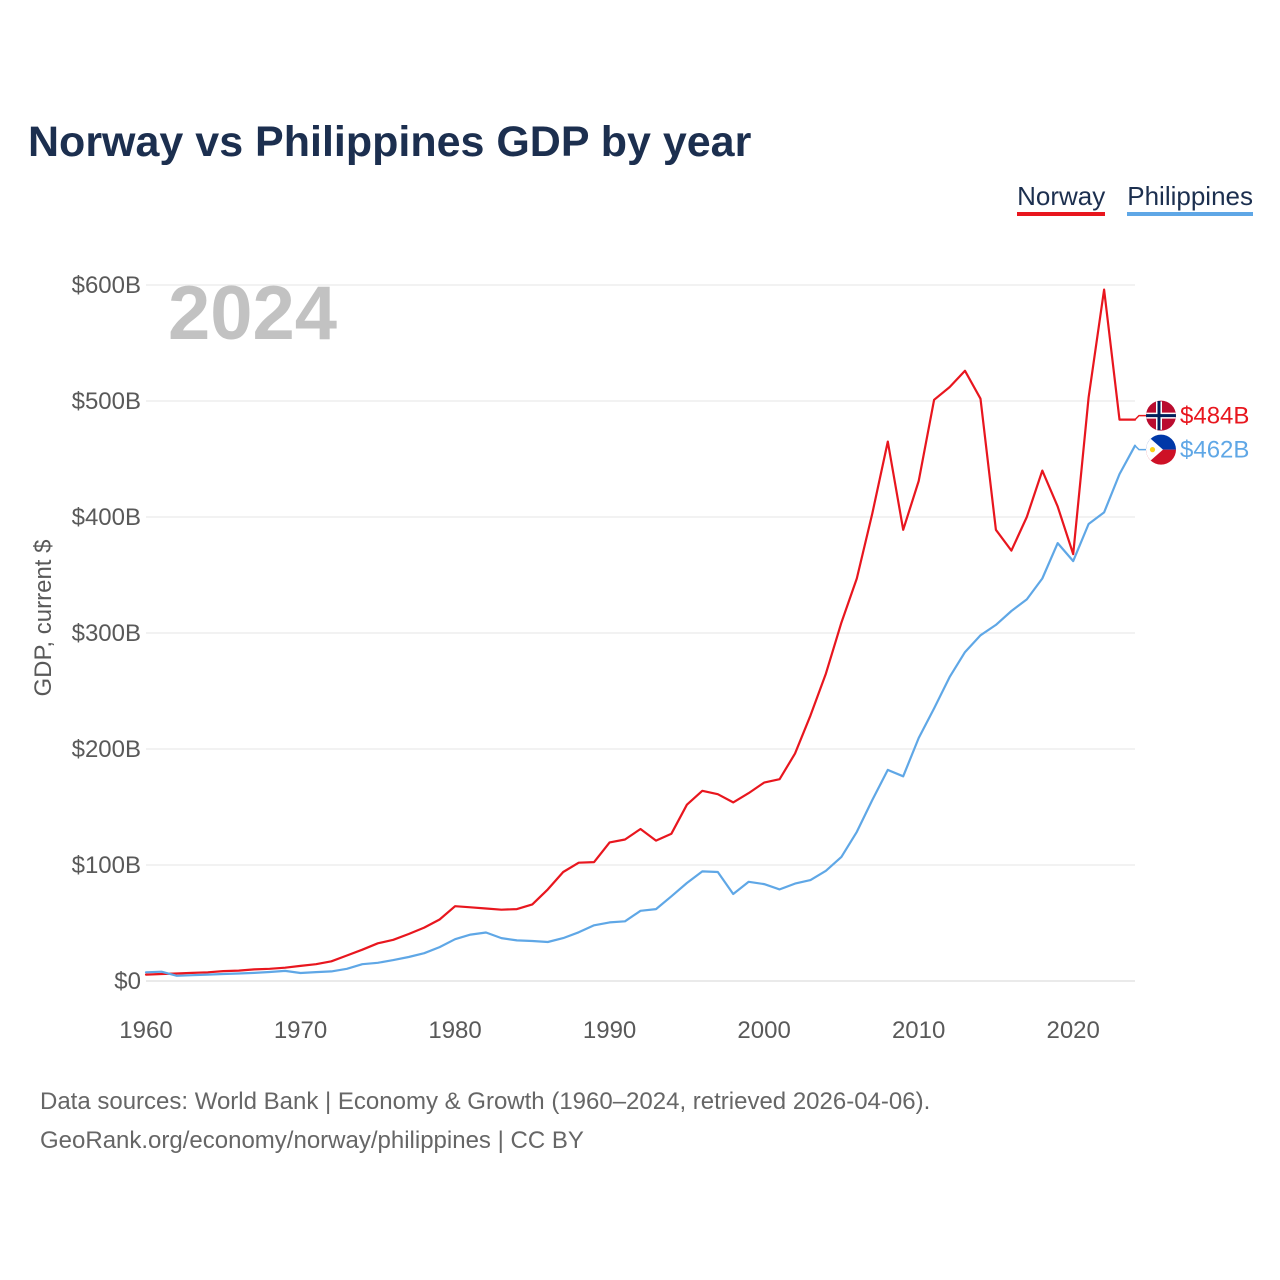 Image resolution: width=1280 pixels, height=1280 pixels. I want to click on legend: Norway Philippines, so click(1135, 199).